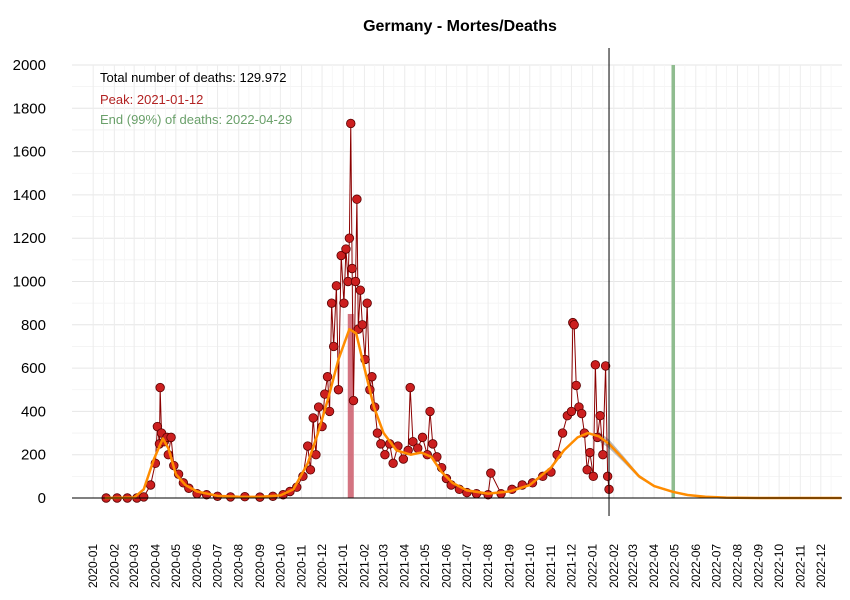 The image size is (850, 600). I want to click on forecast-uncertainty-band, so click(720, 464).